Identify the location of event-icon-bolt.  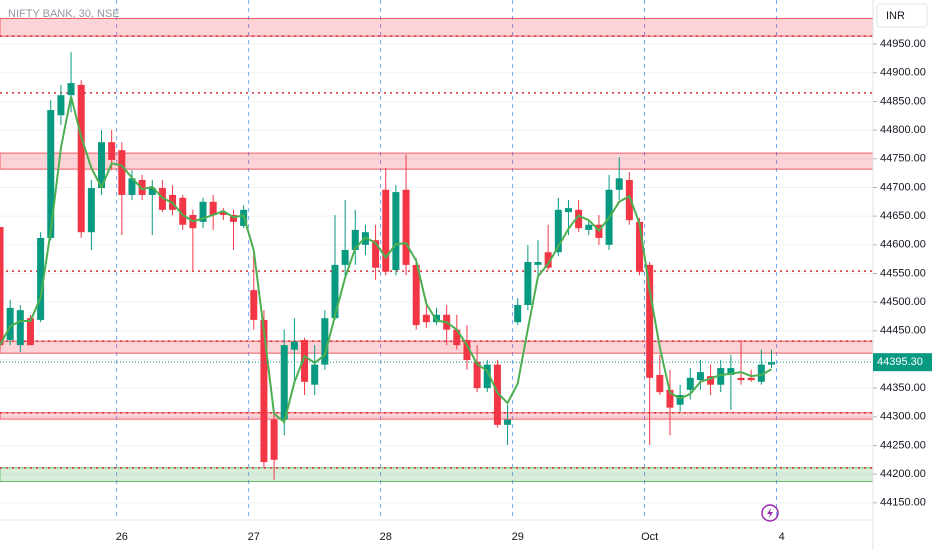
(770, 513).